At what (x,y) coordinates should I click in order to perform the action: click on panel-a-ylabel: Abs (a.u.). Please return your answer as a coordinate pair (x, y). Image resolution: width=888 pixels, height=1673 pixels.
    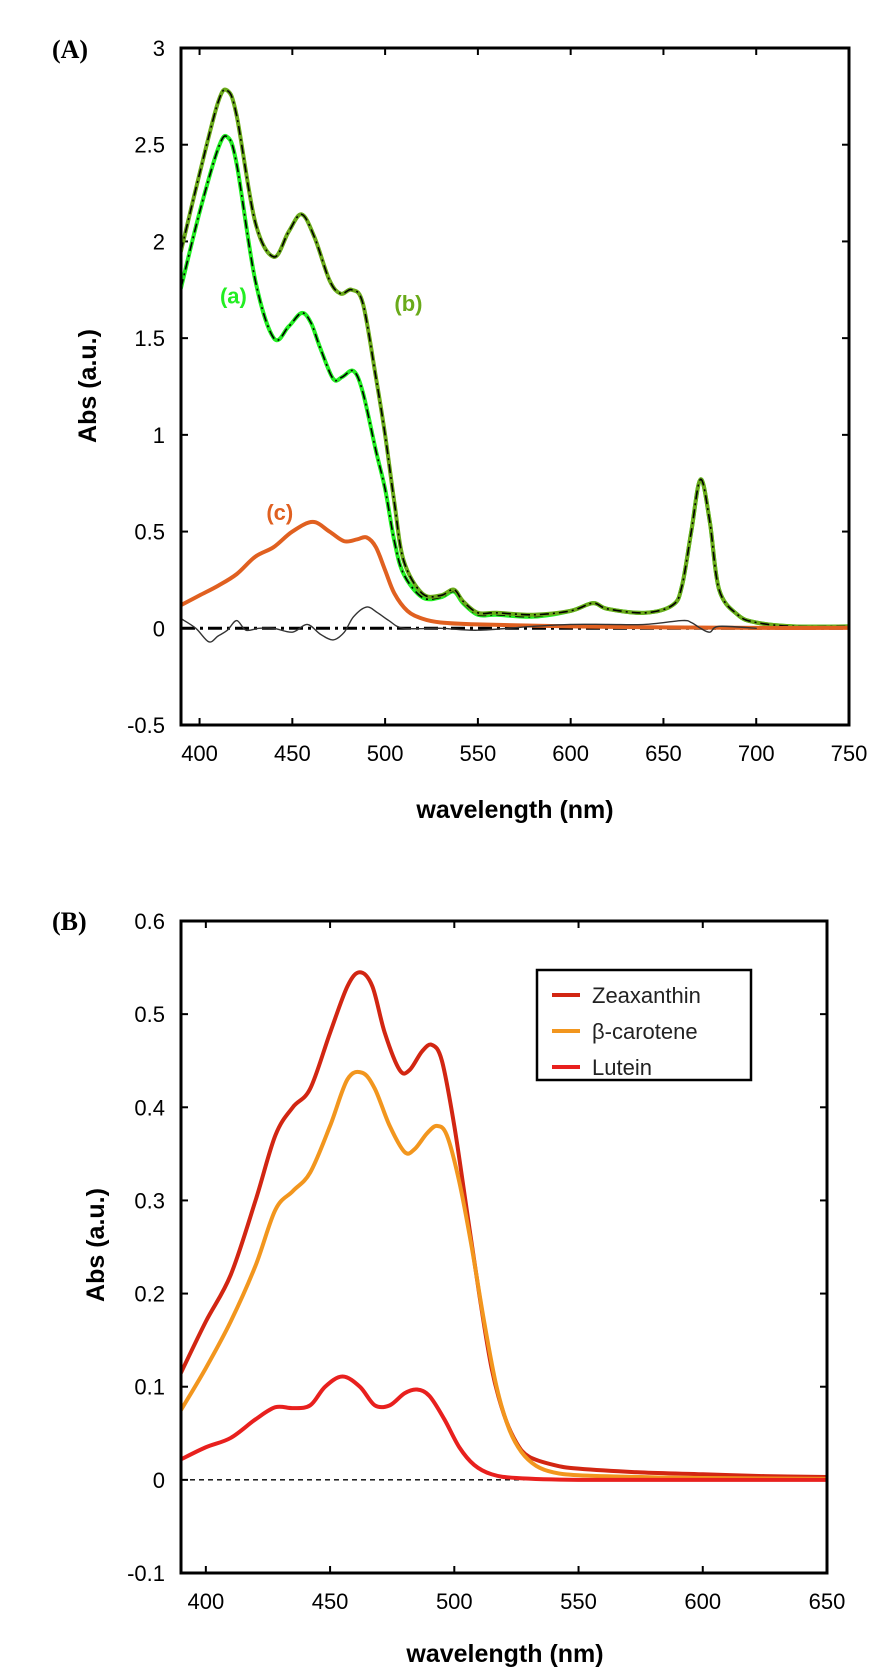
    Looking at the image, I should click on (88, 386).